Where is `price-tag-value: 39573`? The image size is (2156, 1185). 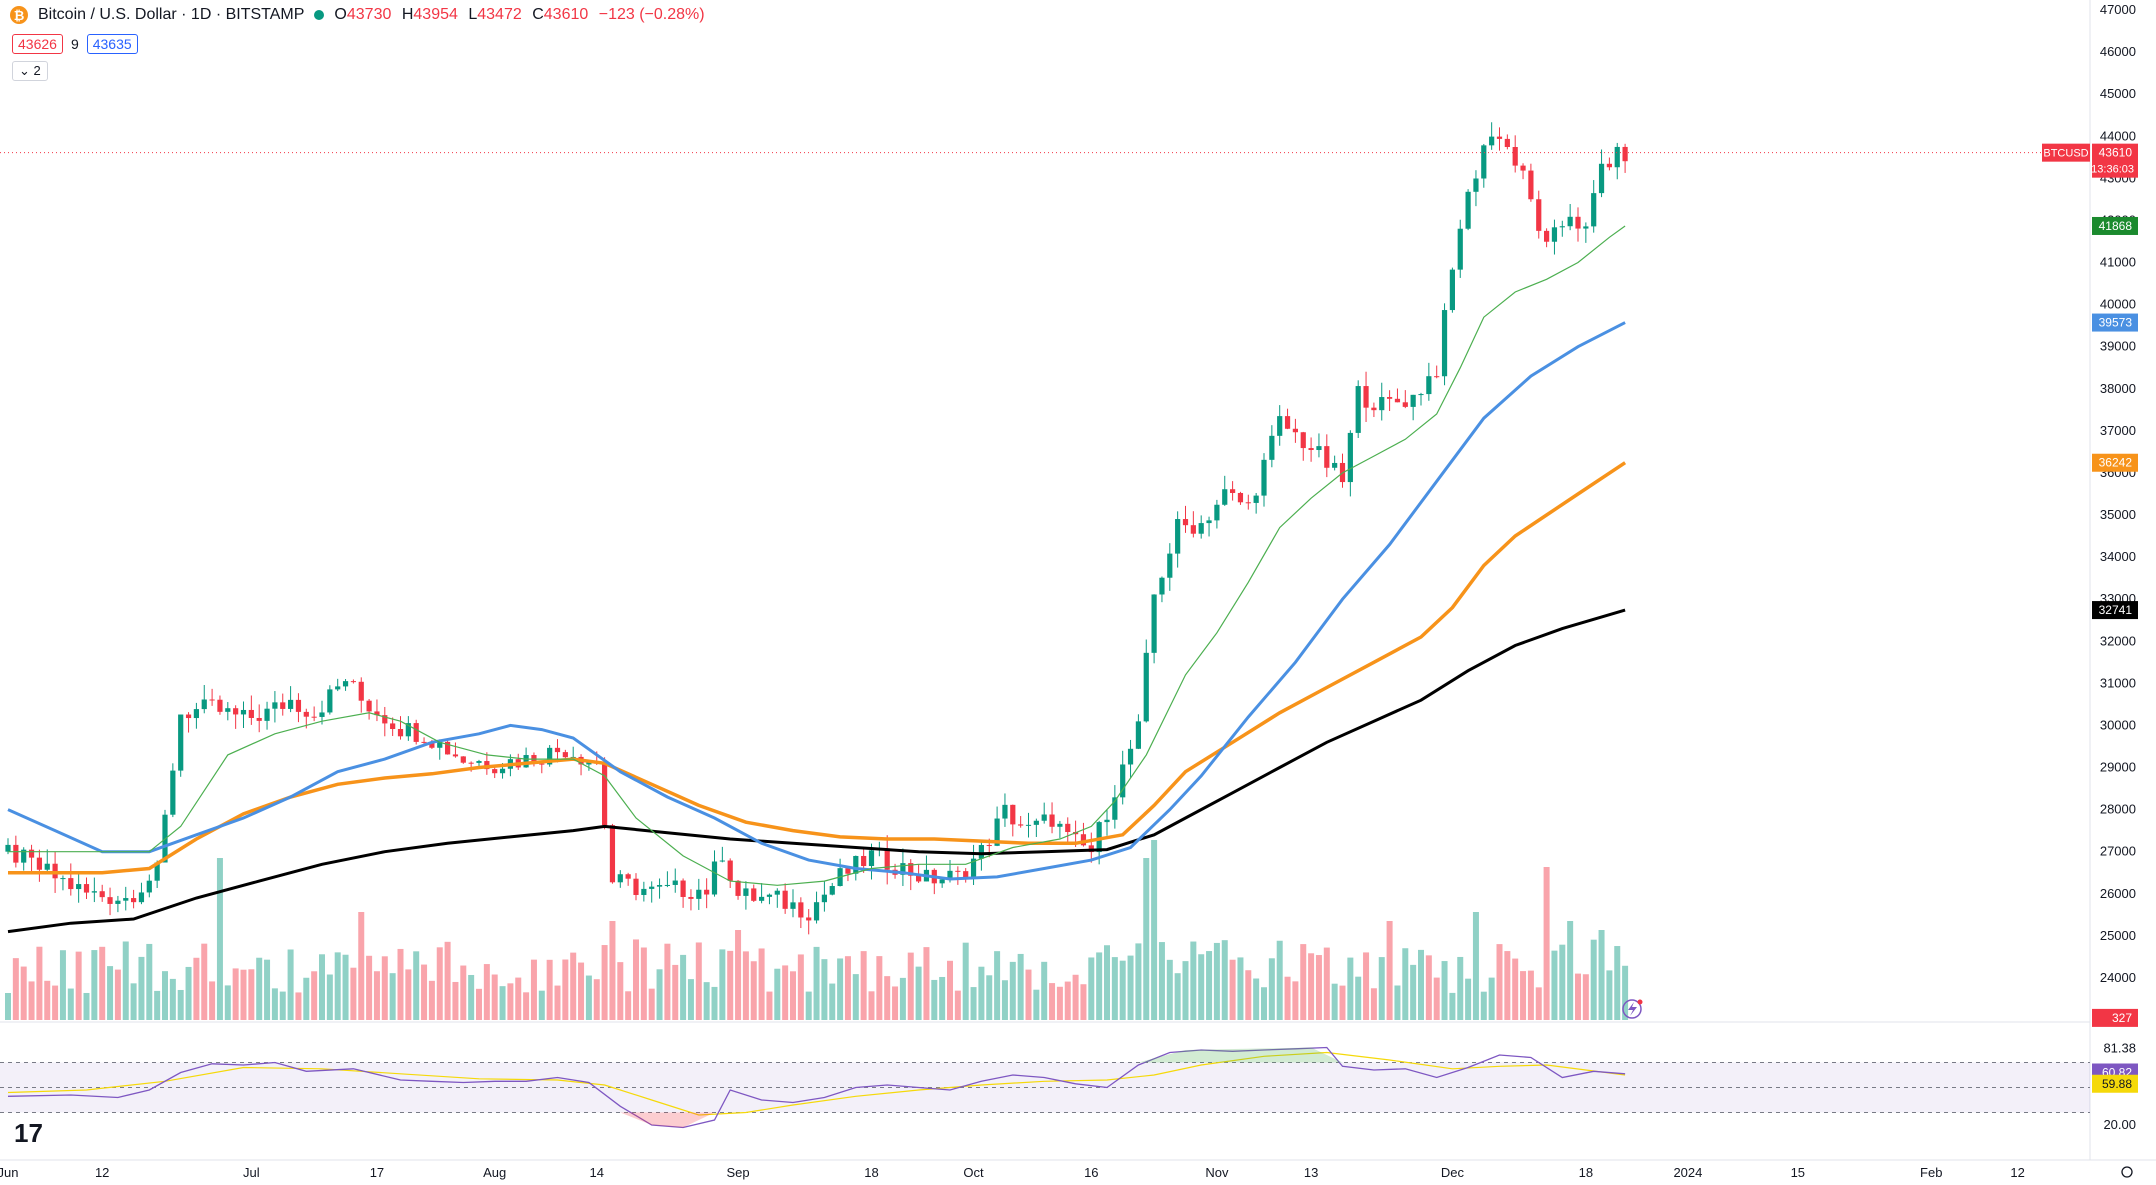
price-tag-value: 39573 is located at coordinates (2116, 323).